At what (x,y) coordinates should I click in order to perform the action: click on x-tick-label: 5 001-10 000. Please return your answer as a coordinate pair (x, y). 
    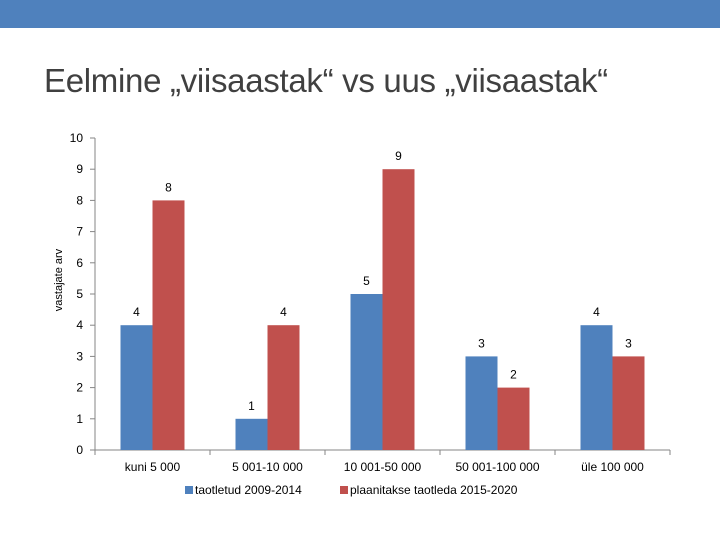
    Looking at the image, I should click on (267, 467).